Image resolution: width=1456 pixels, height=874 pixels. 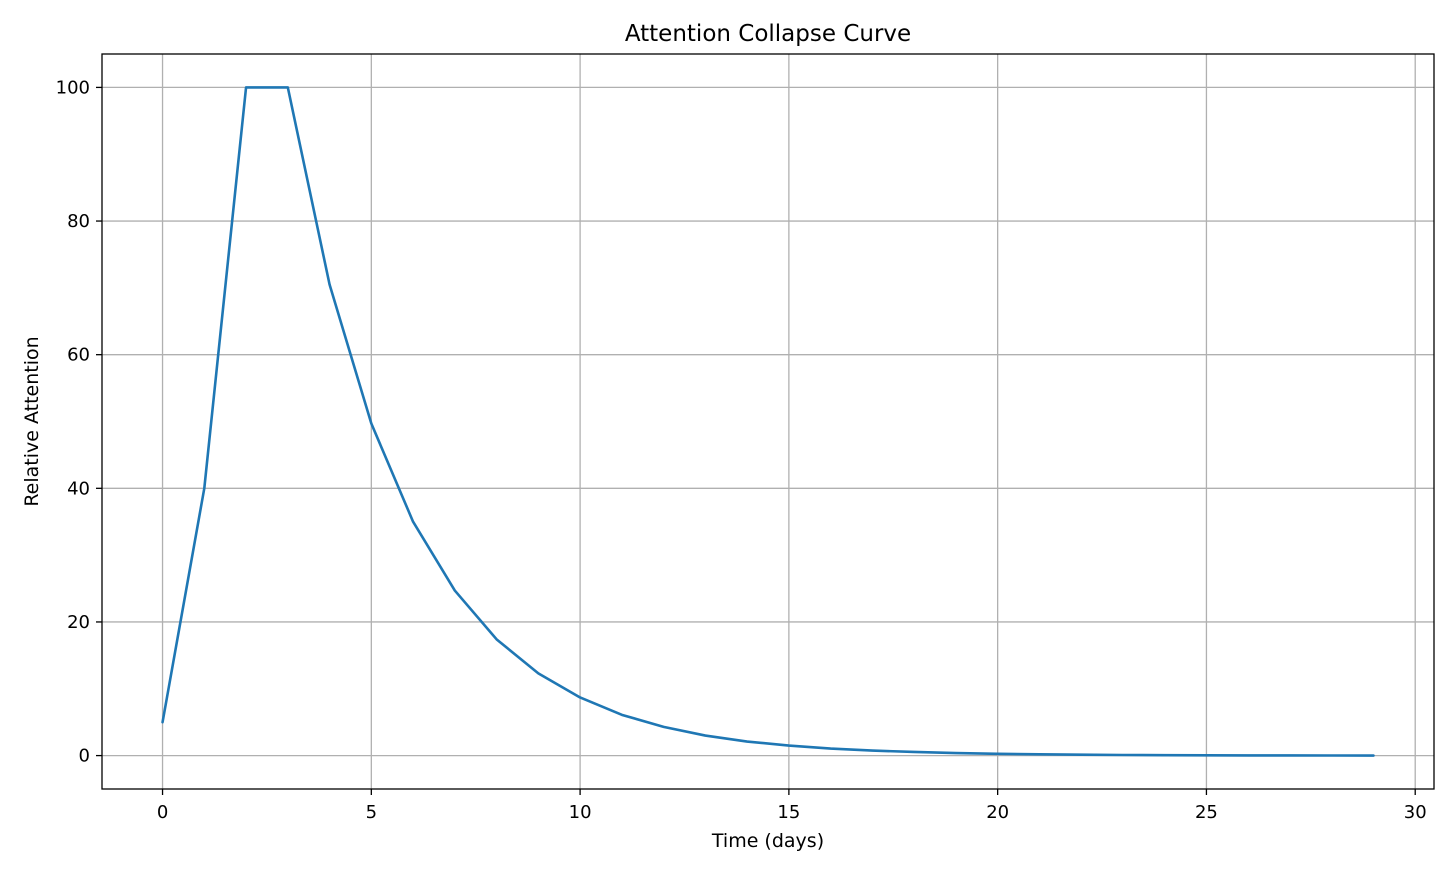 What do you see at coordinates (84, 756) in the screenshot?
I see `y-tick-label: 0` at bounding box center [84, 756].